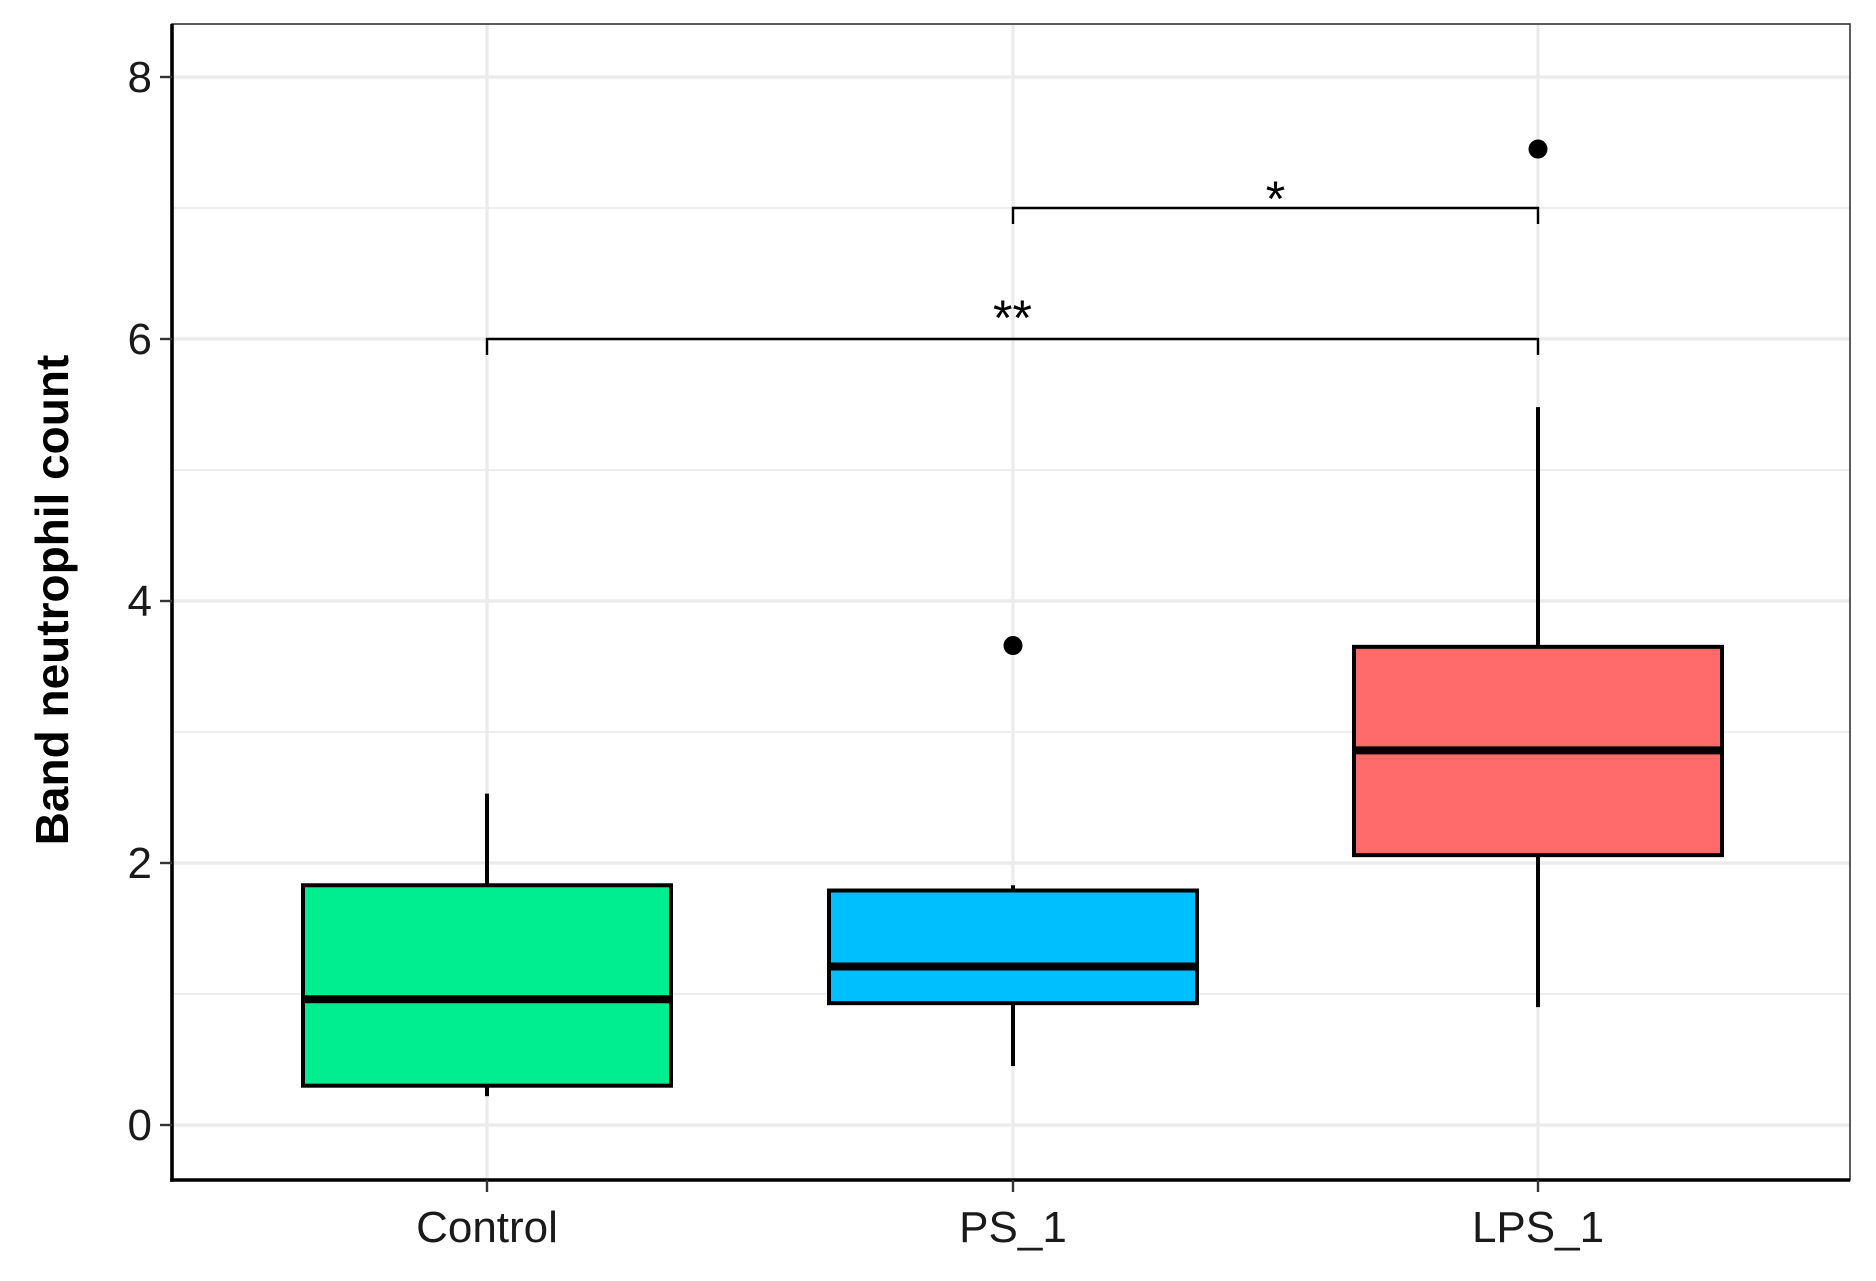 The height and width of the screenshot is (1281, 1876). Describe the element at coordinates (140, 863) in the screenshot. I see `y-tick-label: 2` at that location.